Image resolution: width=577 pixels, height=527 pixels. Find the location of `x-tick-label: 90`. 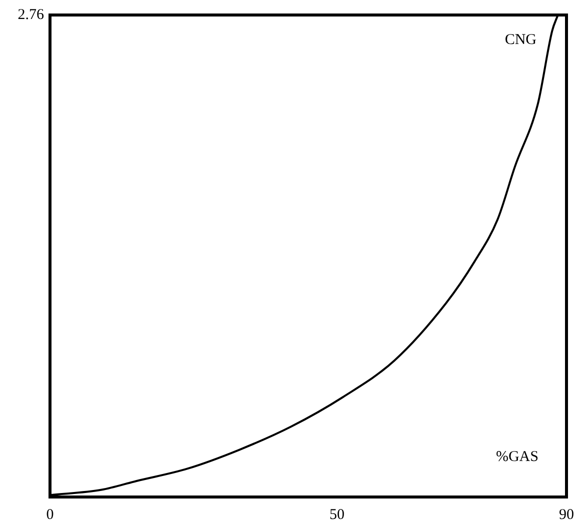

x-tick-label: 90 is located at coordinates (566, 514).